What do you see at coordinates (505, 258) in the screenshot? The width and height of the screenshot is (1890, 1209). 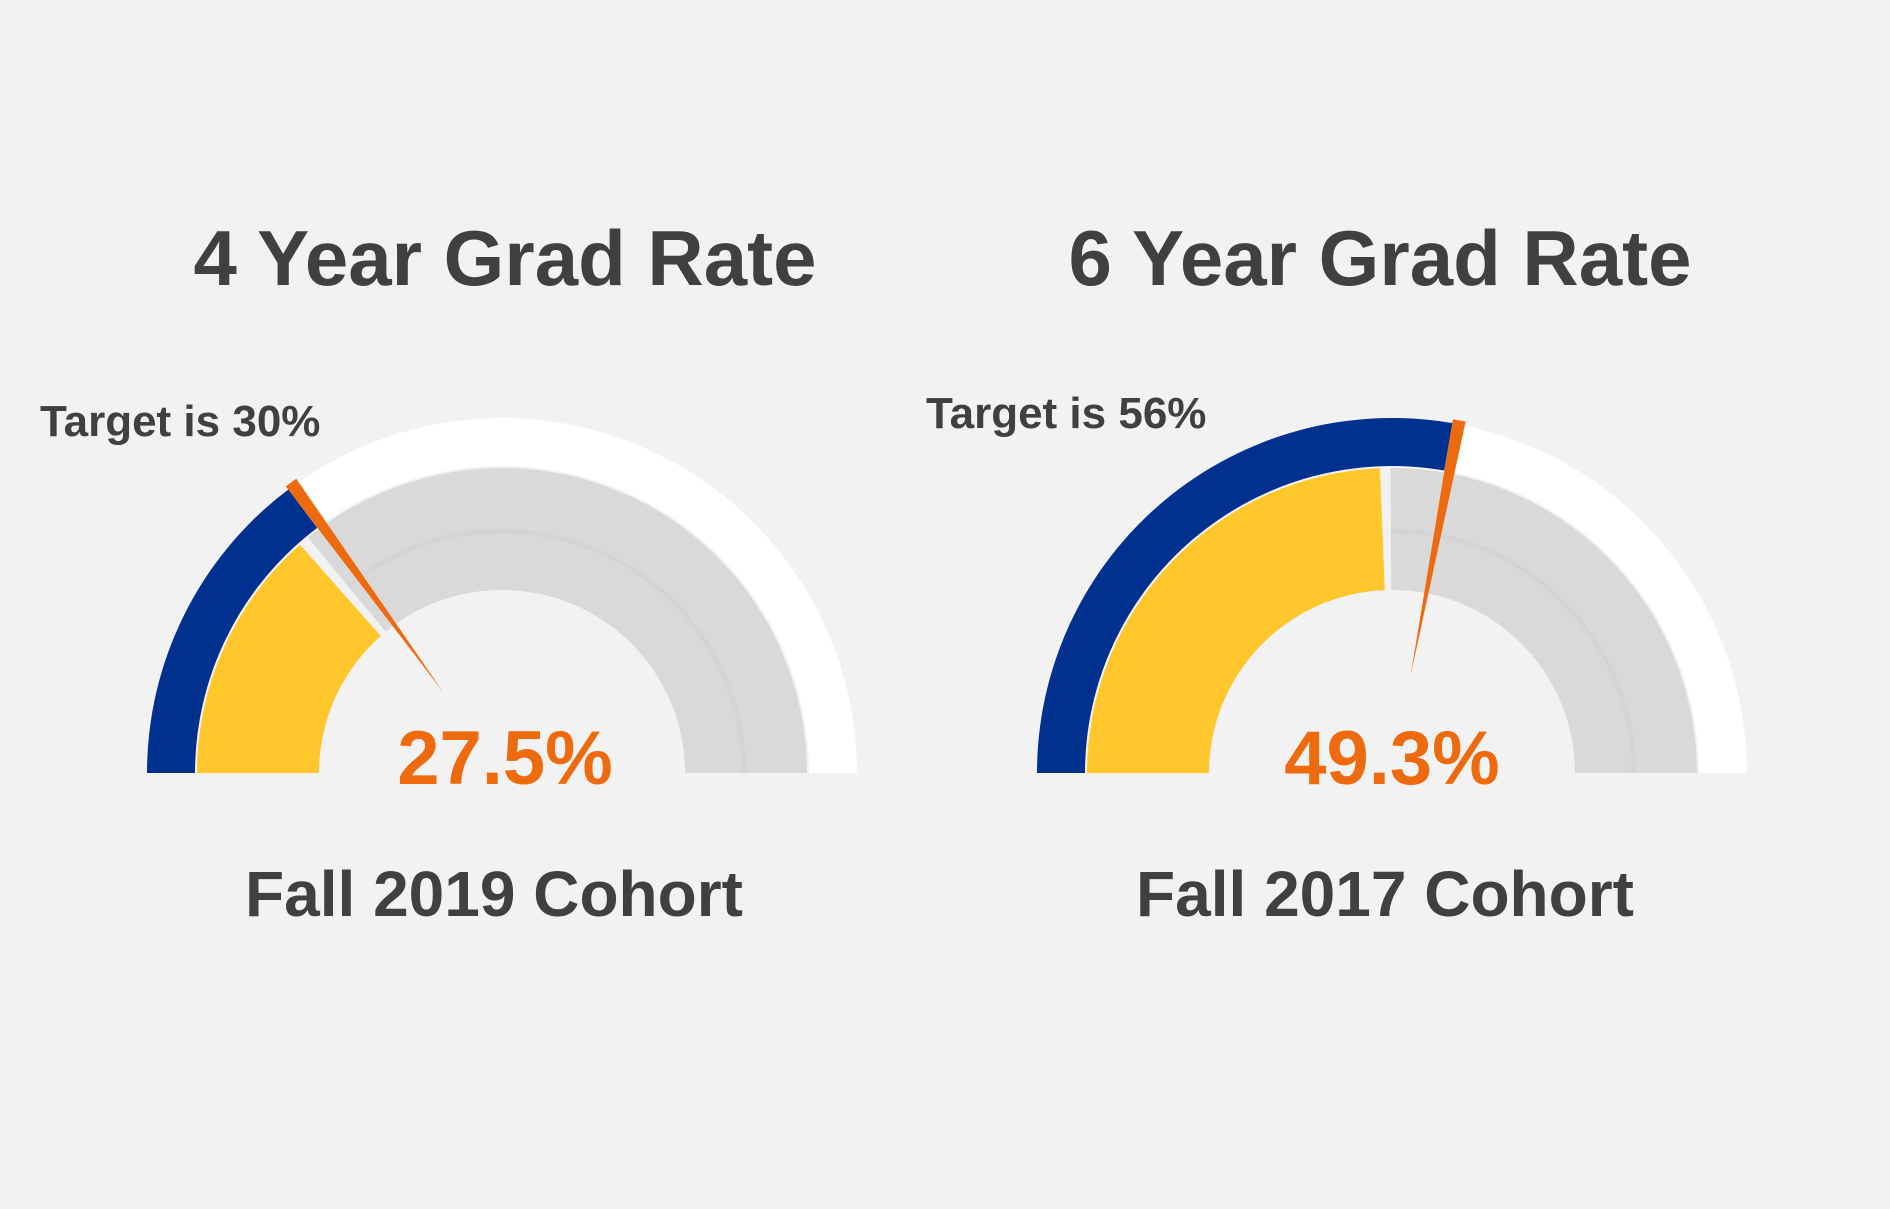 I see `gauge-title: 4 Year Grad Rate` at bounding box center [505, 258].